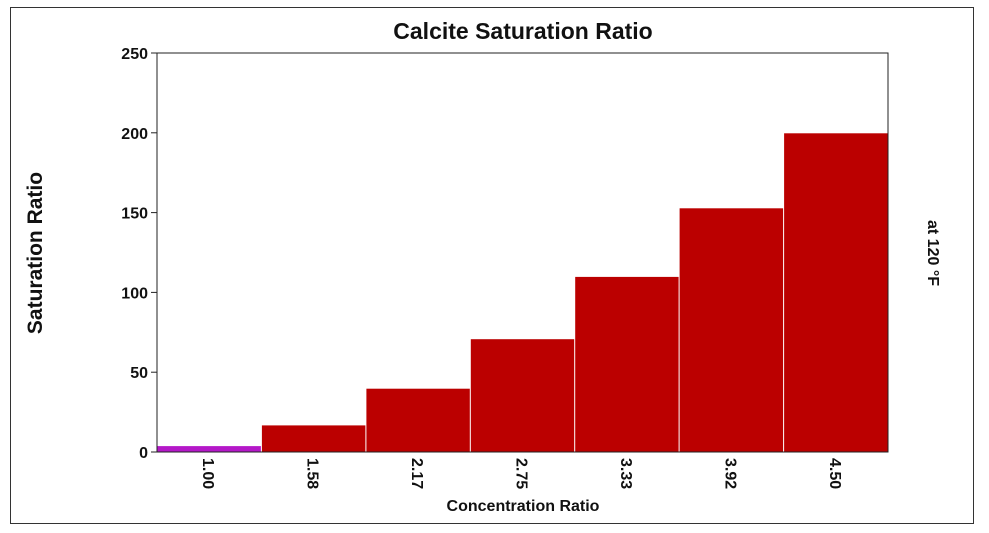  What do you see at coordinates (313, 438) in the screenshot?
I see `bar-1.58` at bounding box center [313, 438].